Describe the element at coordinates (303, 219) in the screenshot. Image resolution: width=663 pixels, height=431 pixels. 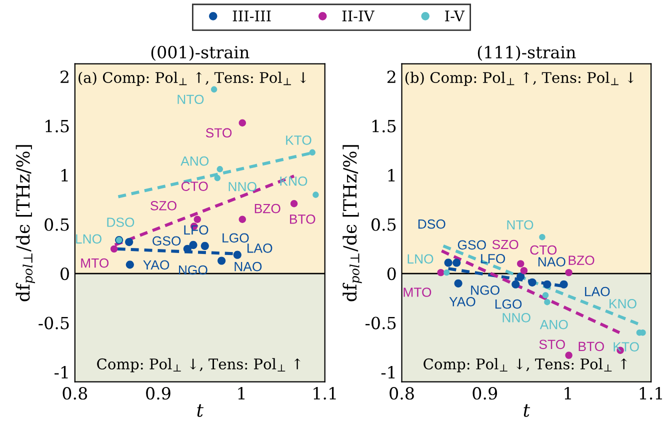
I see `annotation: BTO` at that location.